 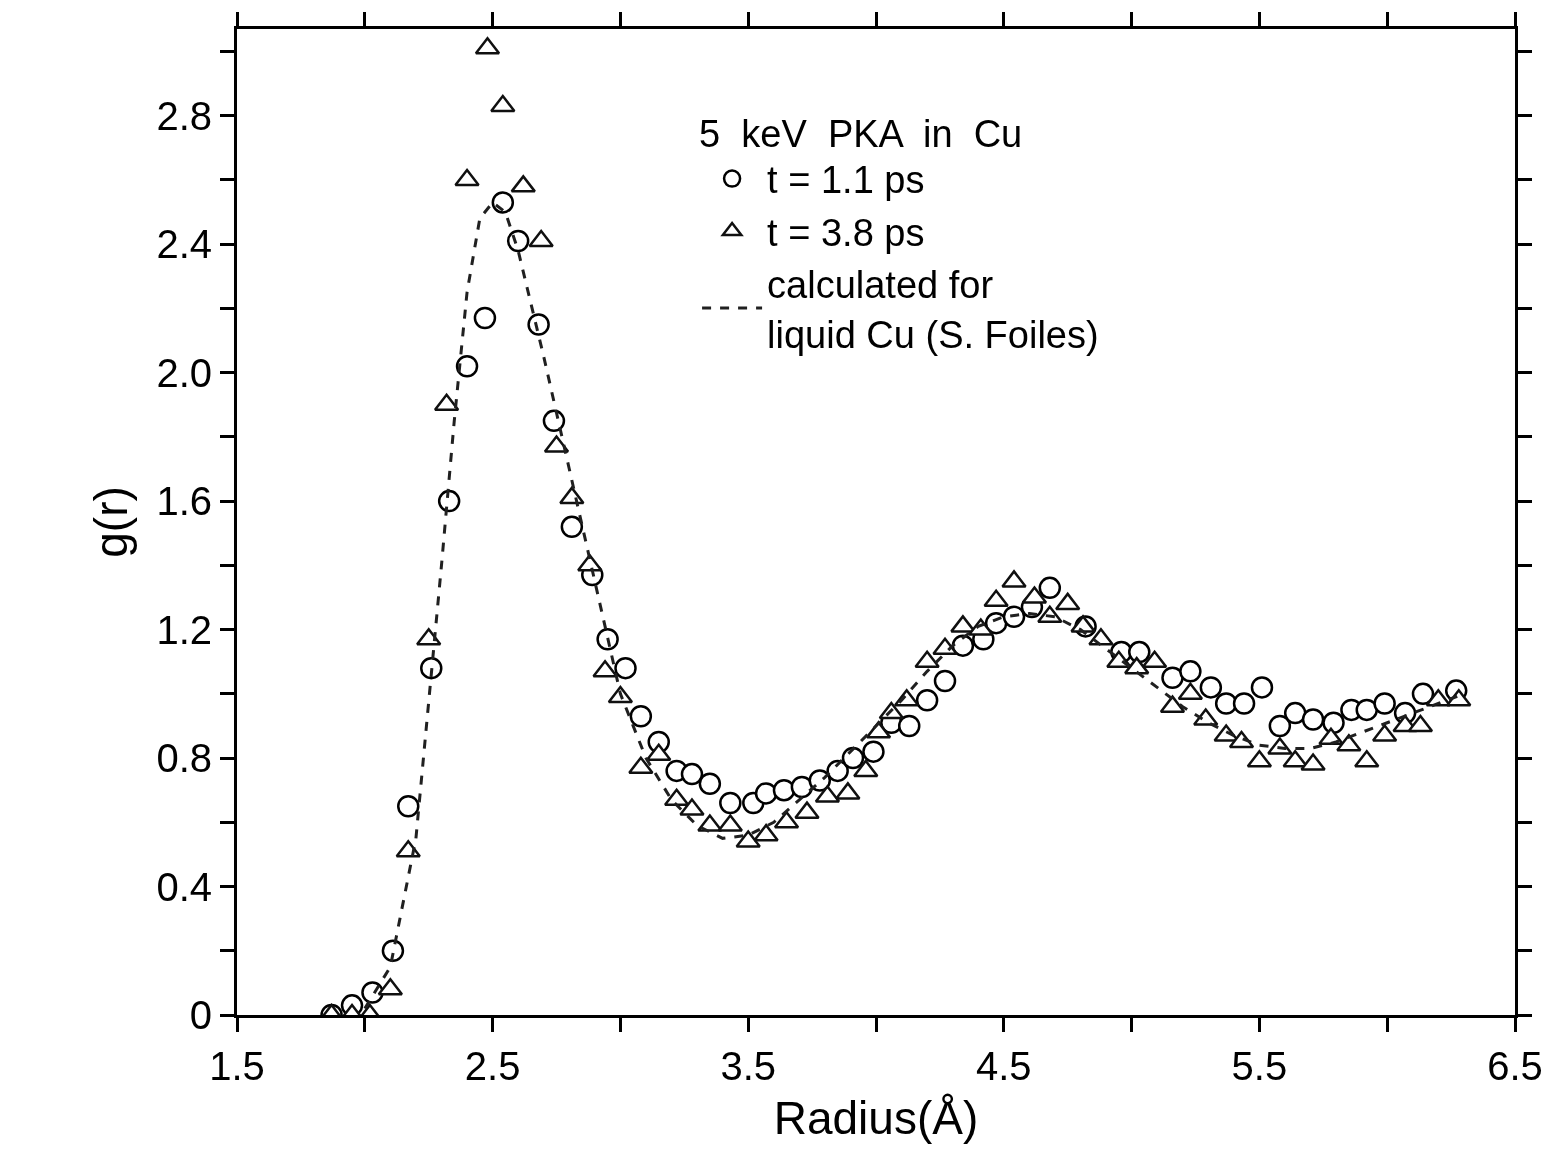 What do you see at coordinates (861, 134) in the screenshot?
I see `legend-title: 5 keV PKA in Cu` at bounding box center [861, 134].